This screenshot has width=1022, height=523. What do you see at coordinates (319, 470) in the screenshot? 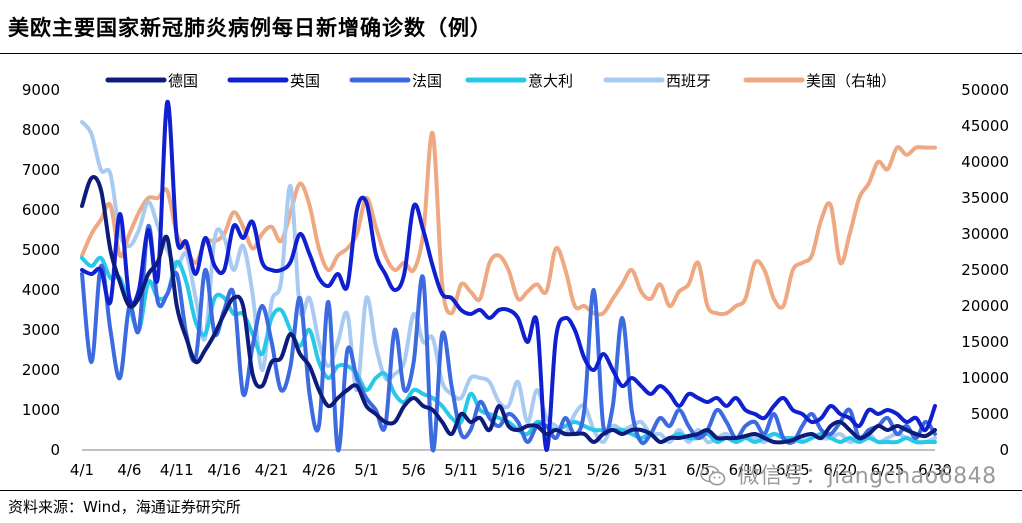
I see `x-tick-label: 4/26` at bounding box center [319, 470].